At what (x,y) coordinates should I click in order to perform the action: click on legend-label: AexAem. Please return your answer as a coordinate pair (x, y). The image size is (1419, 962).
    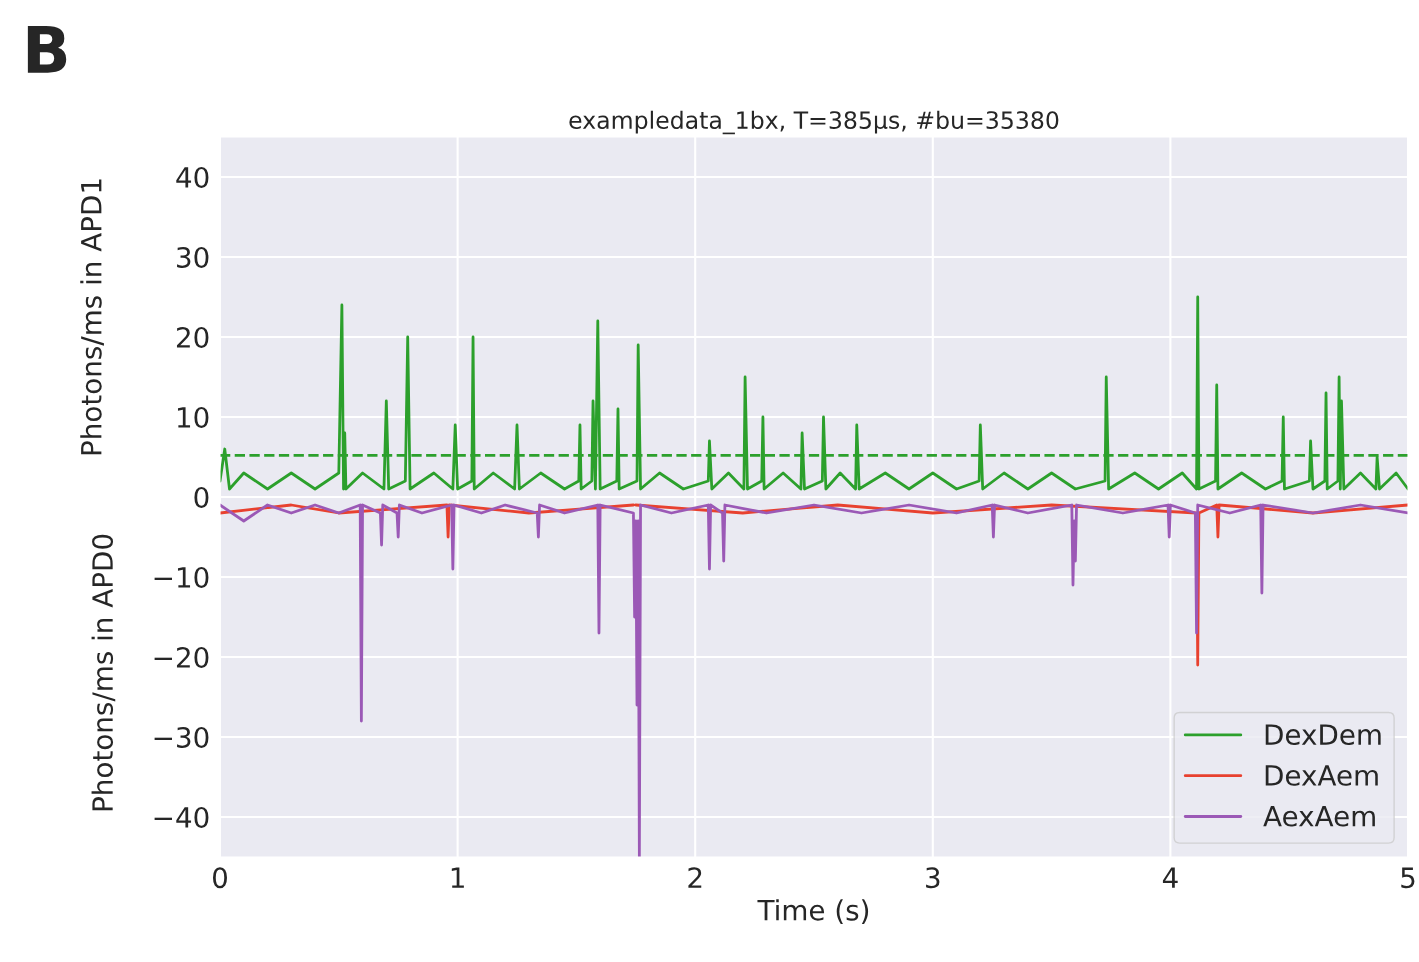
    Looking at the image, I should click on (1319, 816).